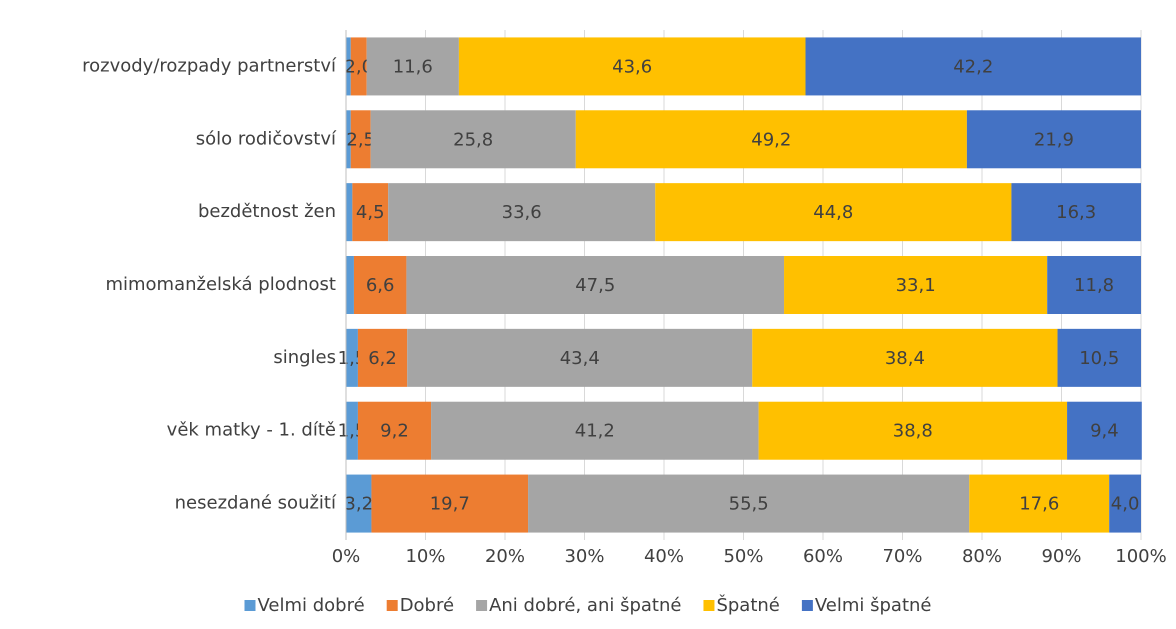 This screenshot has width=1176, height=629. I want to click on data-label: 10,5, so click(1099, 358).